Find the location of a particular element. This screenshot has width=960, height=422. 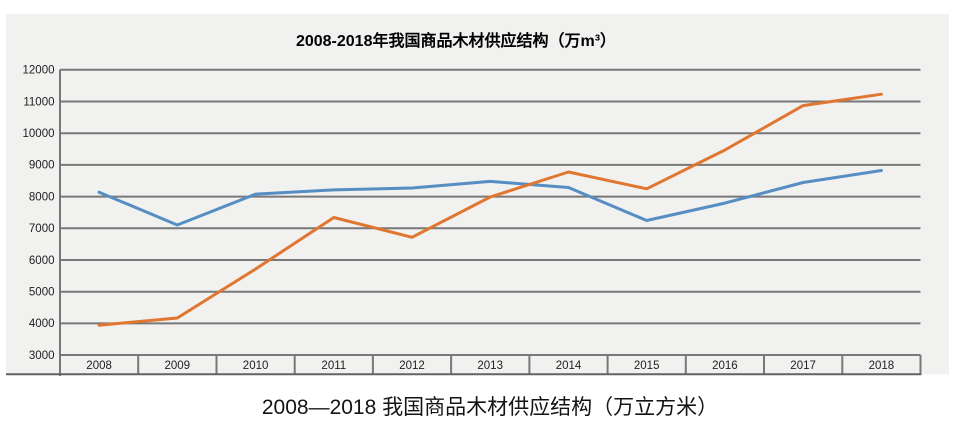

svg-text: 2009 is located at coordinates (178, 366).